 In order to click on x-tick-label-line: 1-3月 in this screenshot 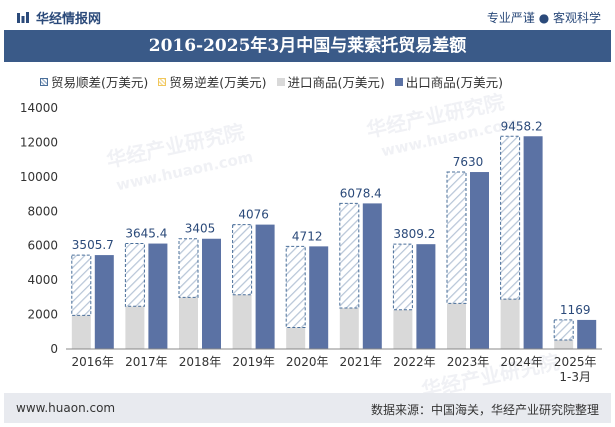, I will do `click(575, 377)`.